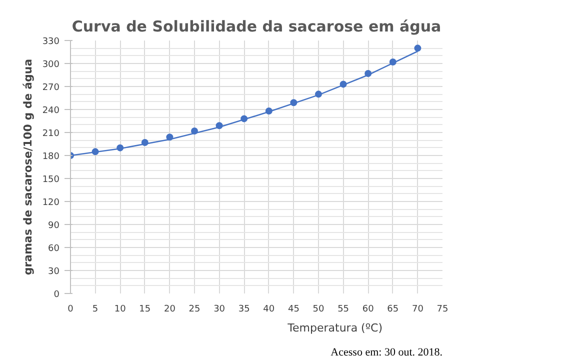  What do you see at coordinates (51, 88) in the screenshot?
I see `y-tick-label: 270` at bounding box center [51, 88].